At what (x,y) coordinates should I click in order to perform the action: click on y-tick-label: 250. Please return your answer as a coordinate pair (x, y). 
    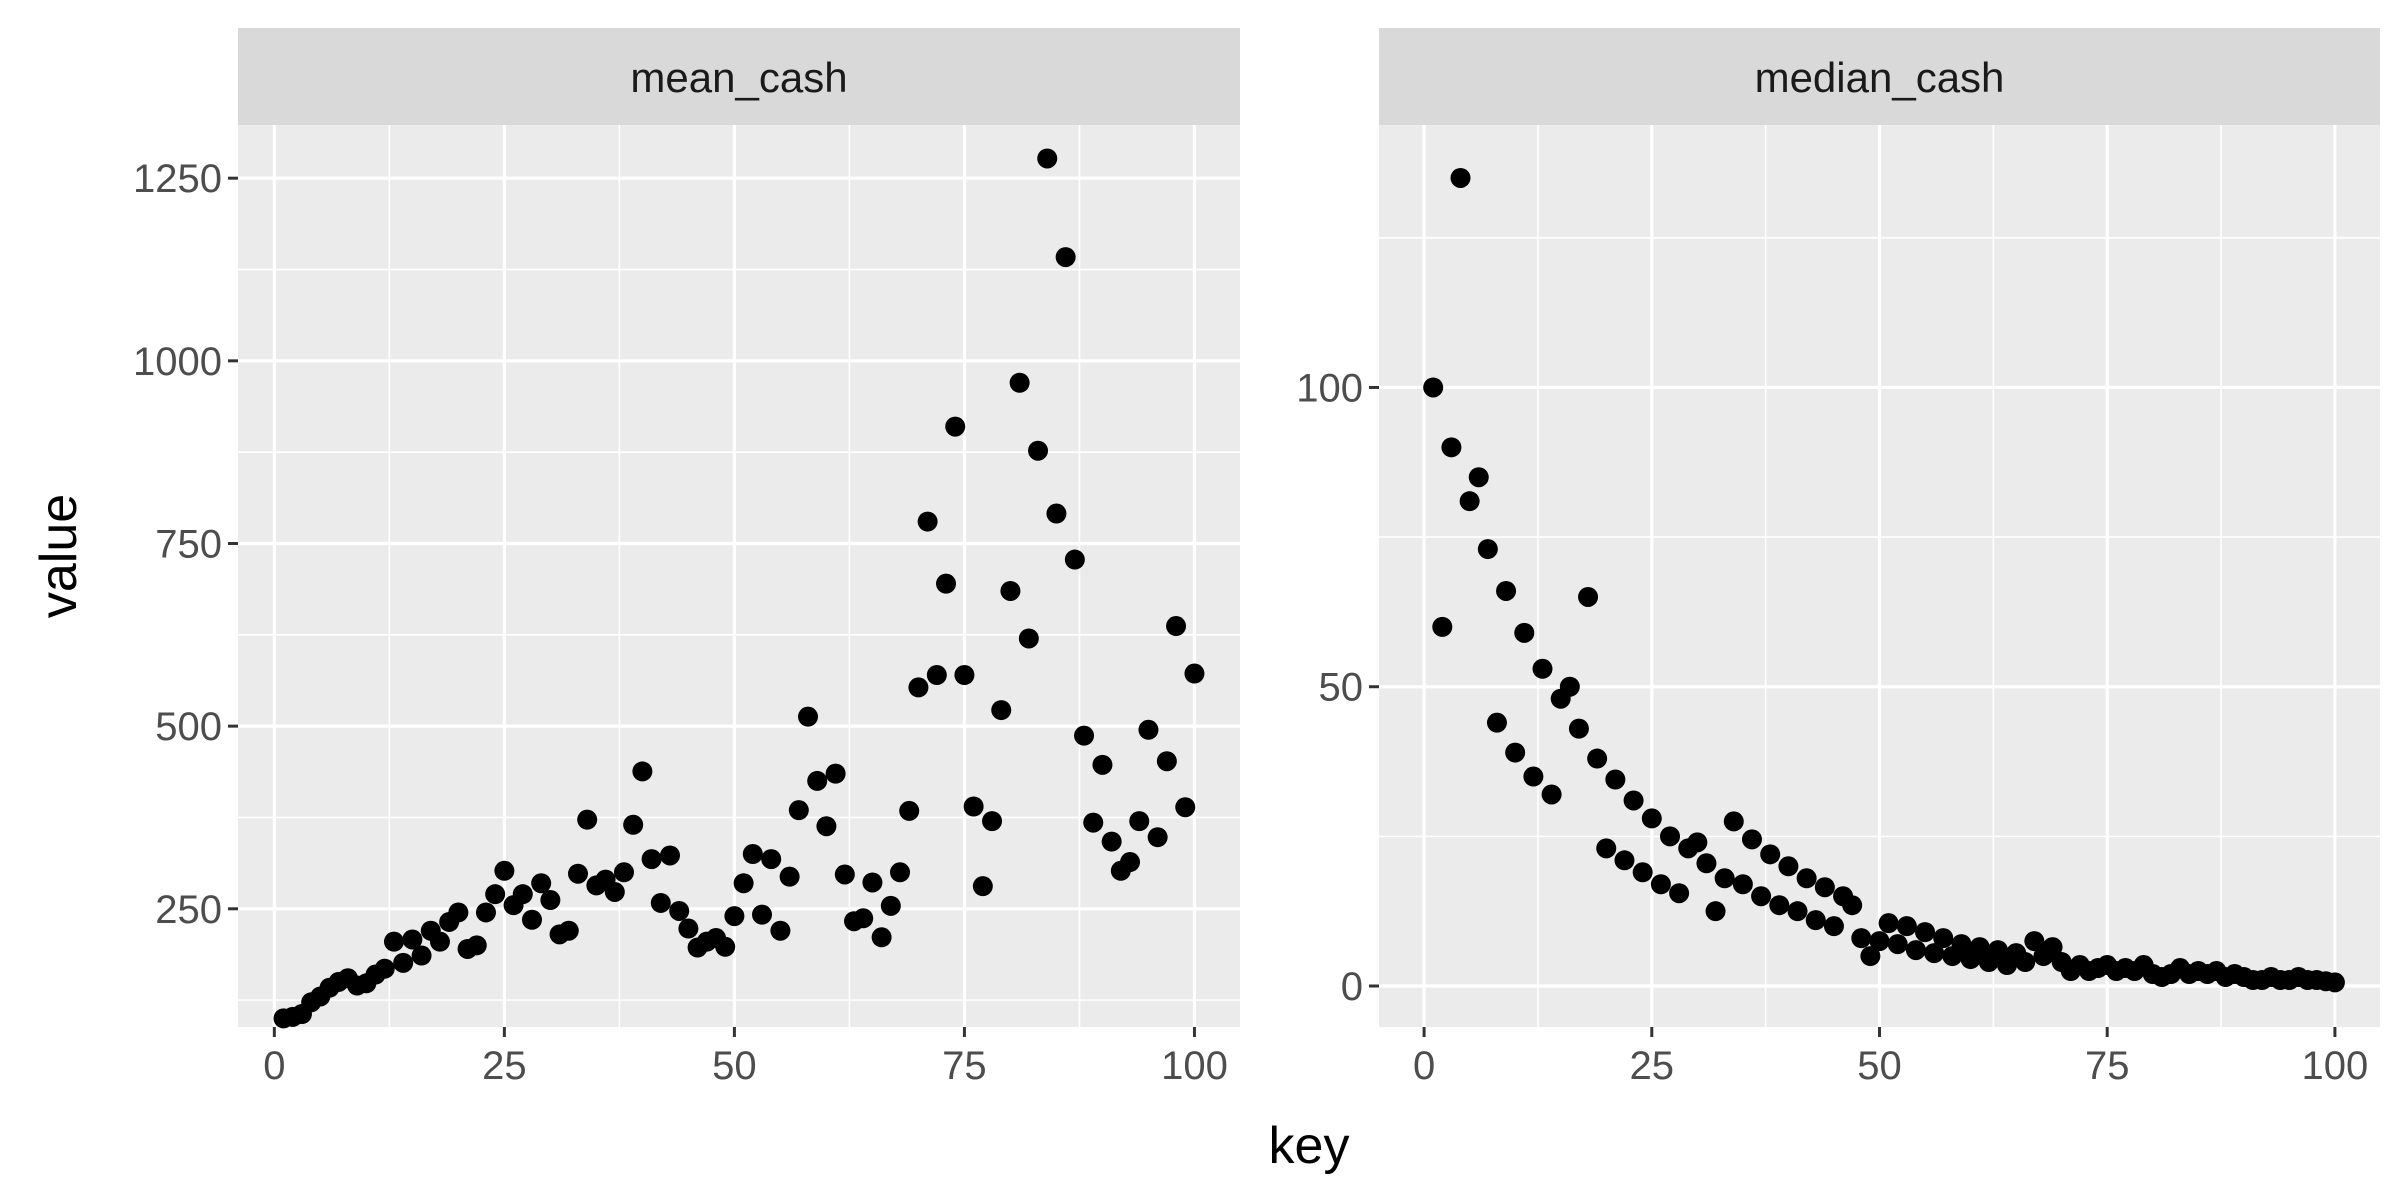
    Looking at the image, I should click on (188, 910).